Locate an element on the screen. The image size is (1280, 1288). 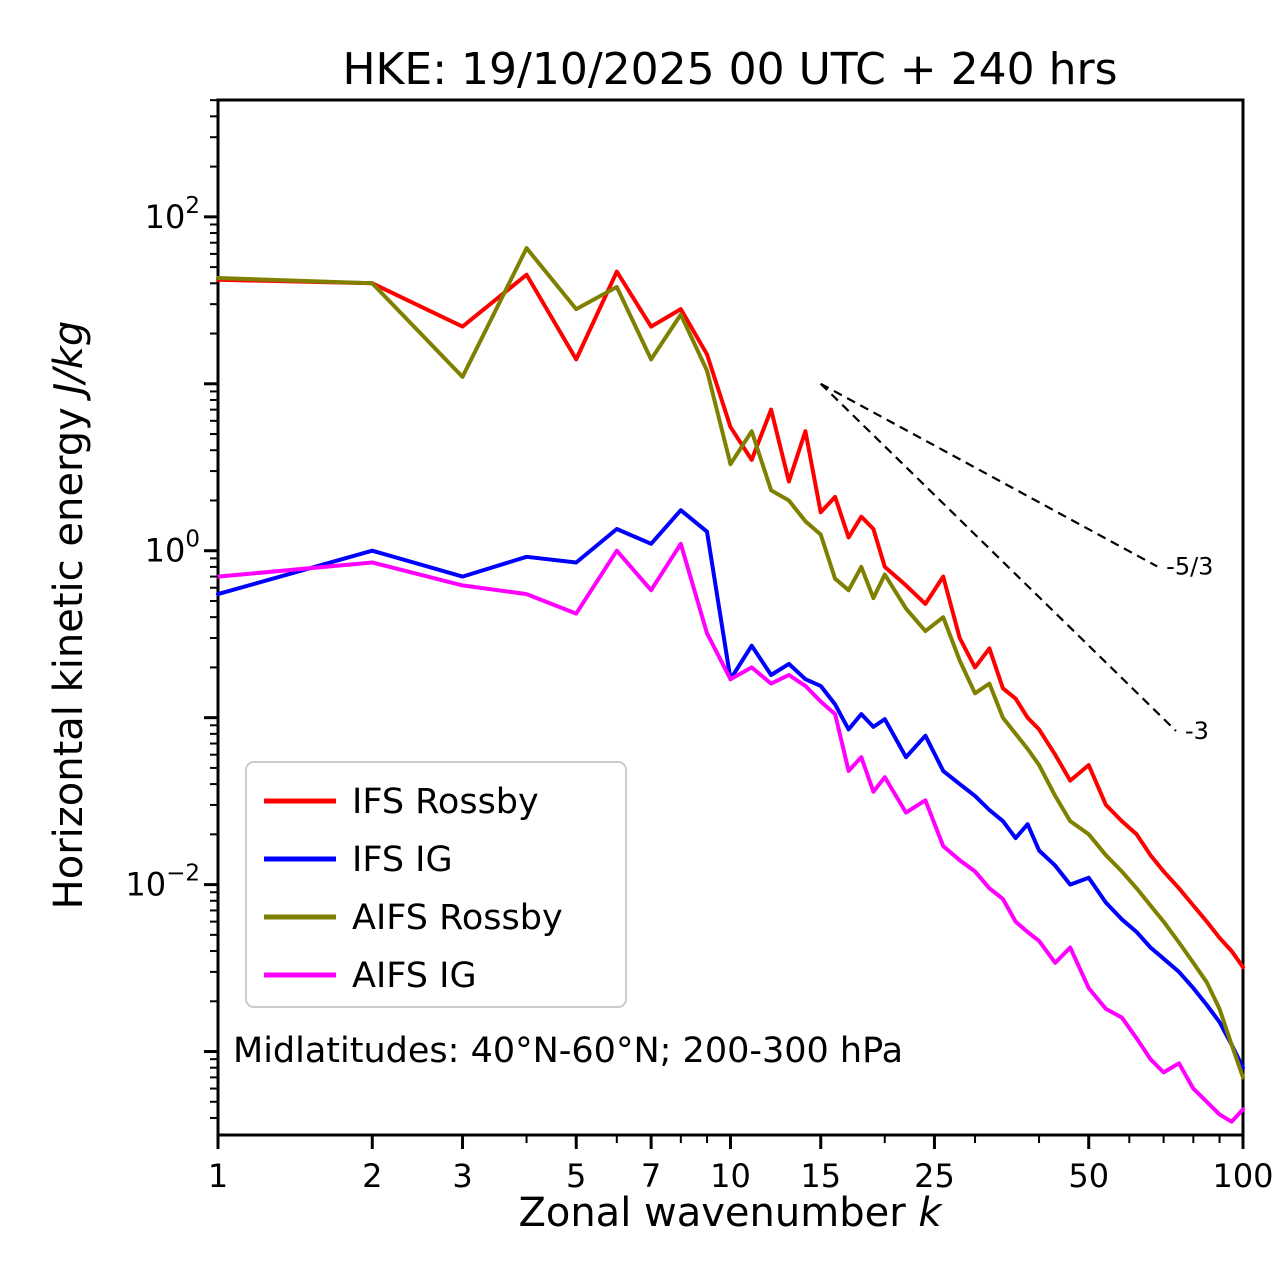
y-axis-label-text: Horizontal kinetic energy is located at coordinates (69, 652).